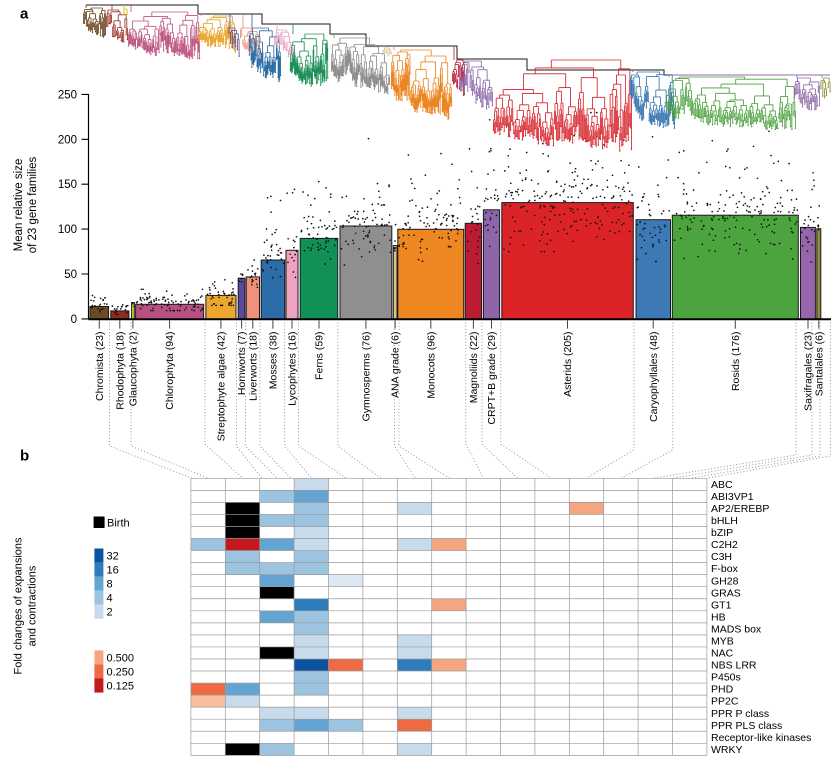  Describe the element at coordinates (113, 571) in the screenshot. I see `svg-text: 16` at that location.